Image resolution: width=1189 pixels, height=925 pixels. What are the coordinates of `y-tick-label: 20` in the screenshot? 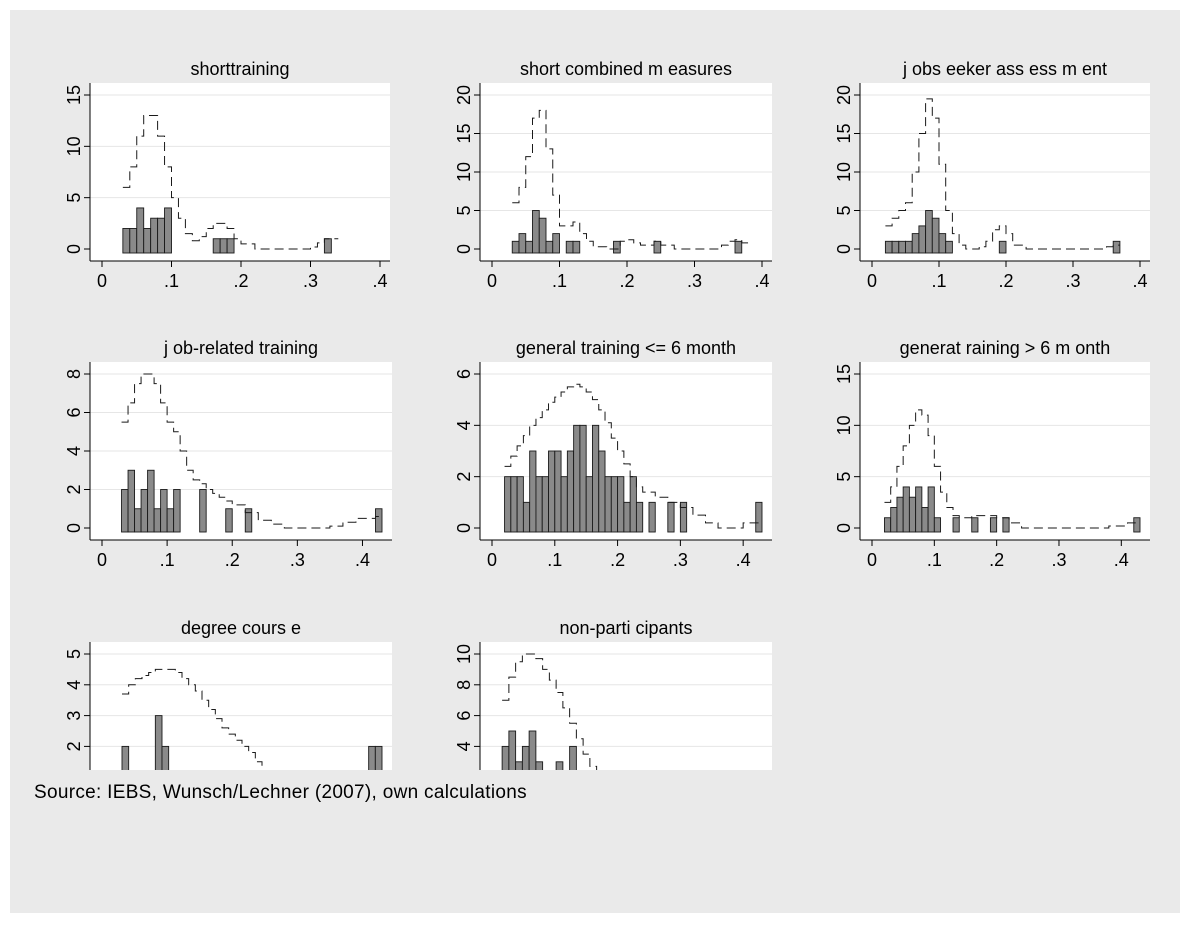 It's located at (844, 95).